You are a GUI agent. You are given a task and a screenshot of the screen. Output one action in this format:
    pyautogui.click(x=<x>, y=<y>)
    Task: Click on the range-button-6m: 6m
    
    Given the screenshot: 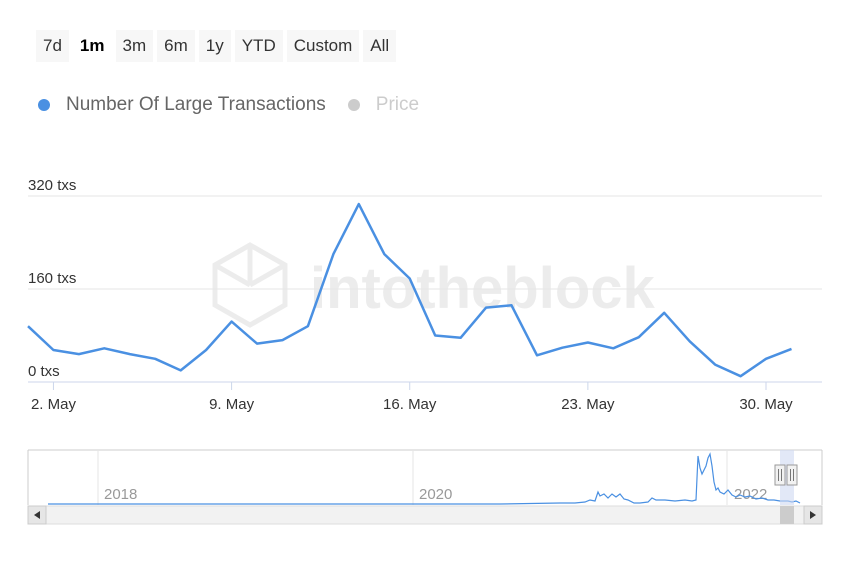 What is the action you would take?
    pyautogui.click(x=176, y=46)
    